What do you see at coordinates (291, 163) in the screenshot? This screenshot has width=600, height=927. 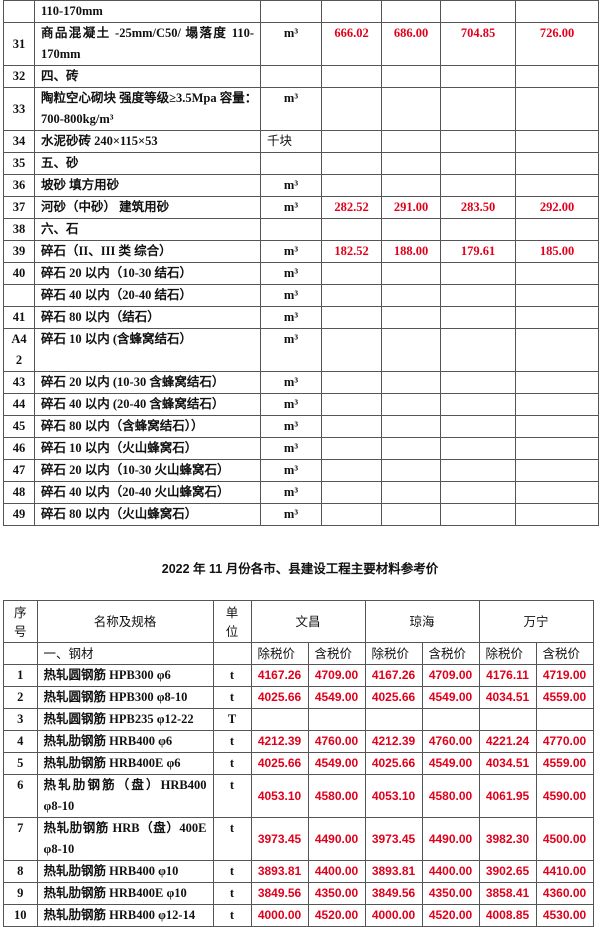 I see `unit` at bounding box center [291, 163].